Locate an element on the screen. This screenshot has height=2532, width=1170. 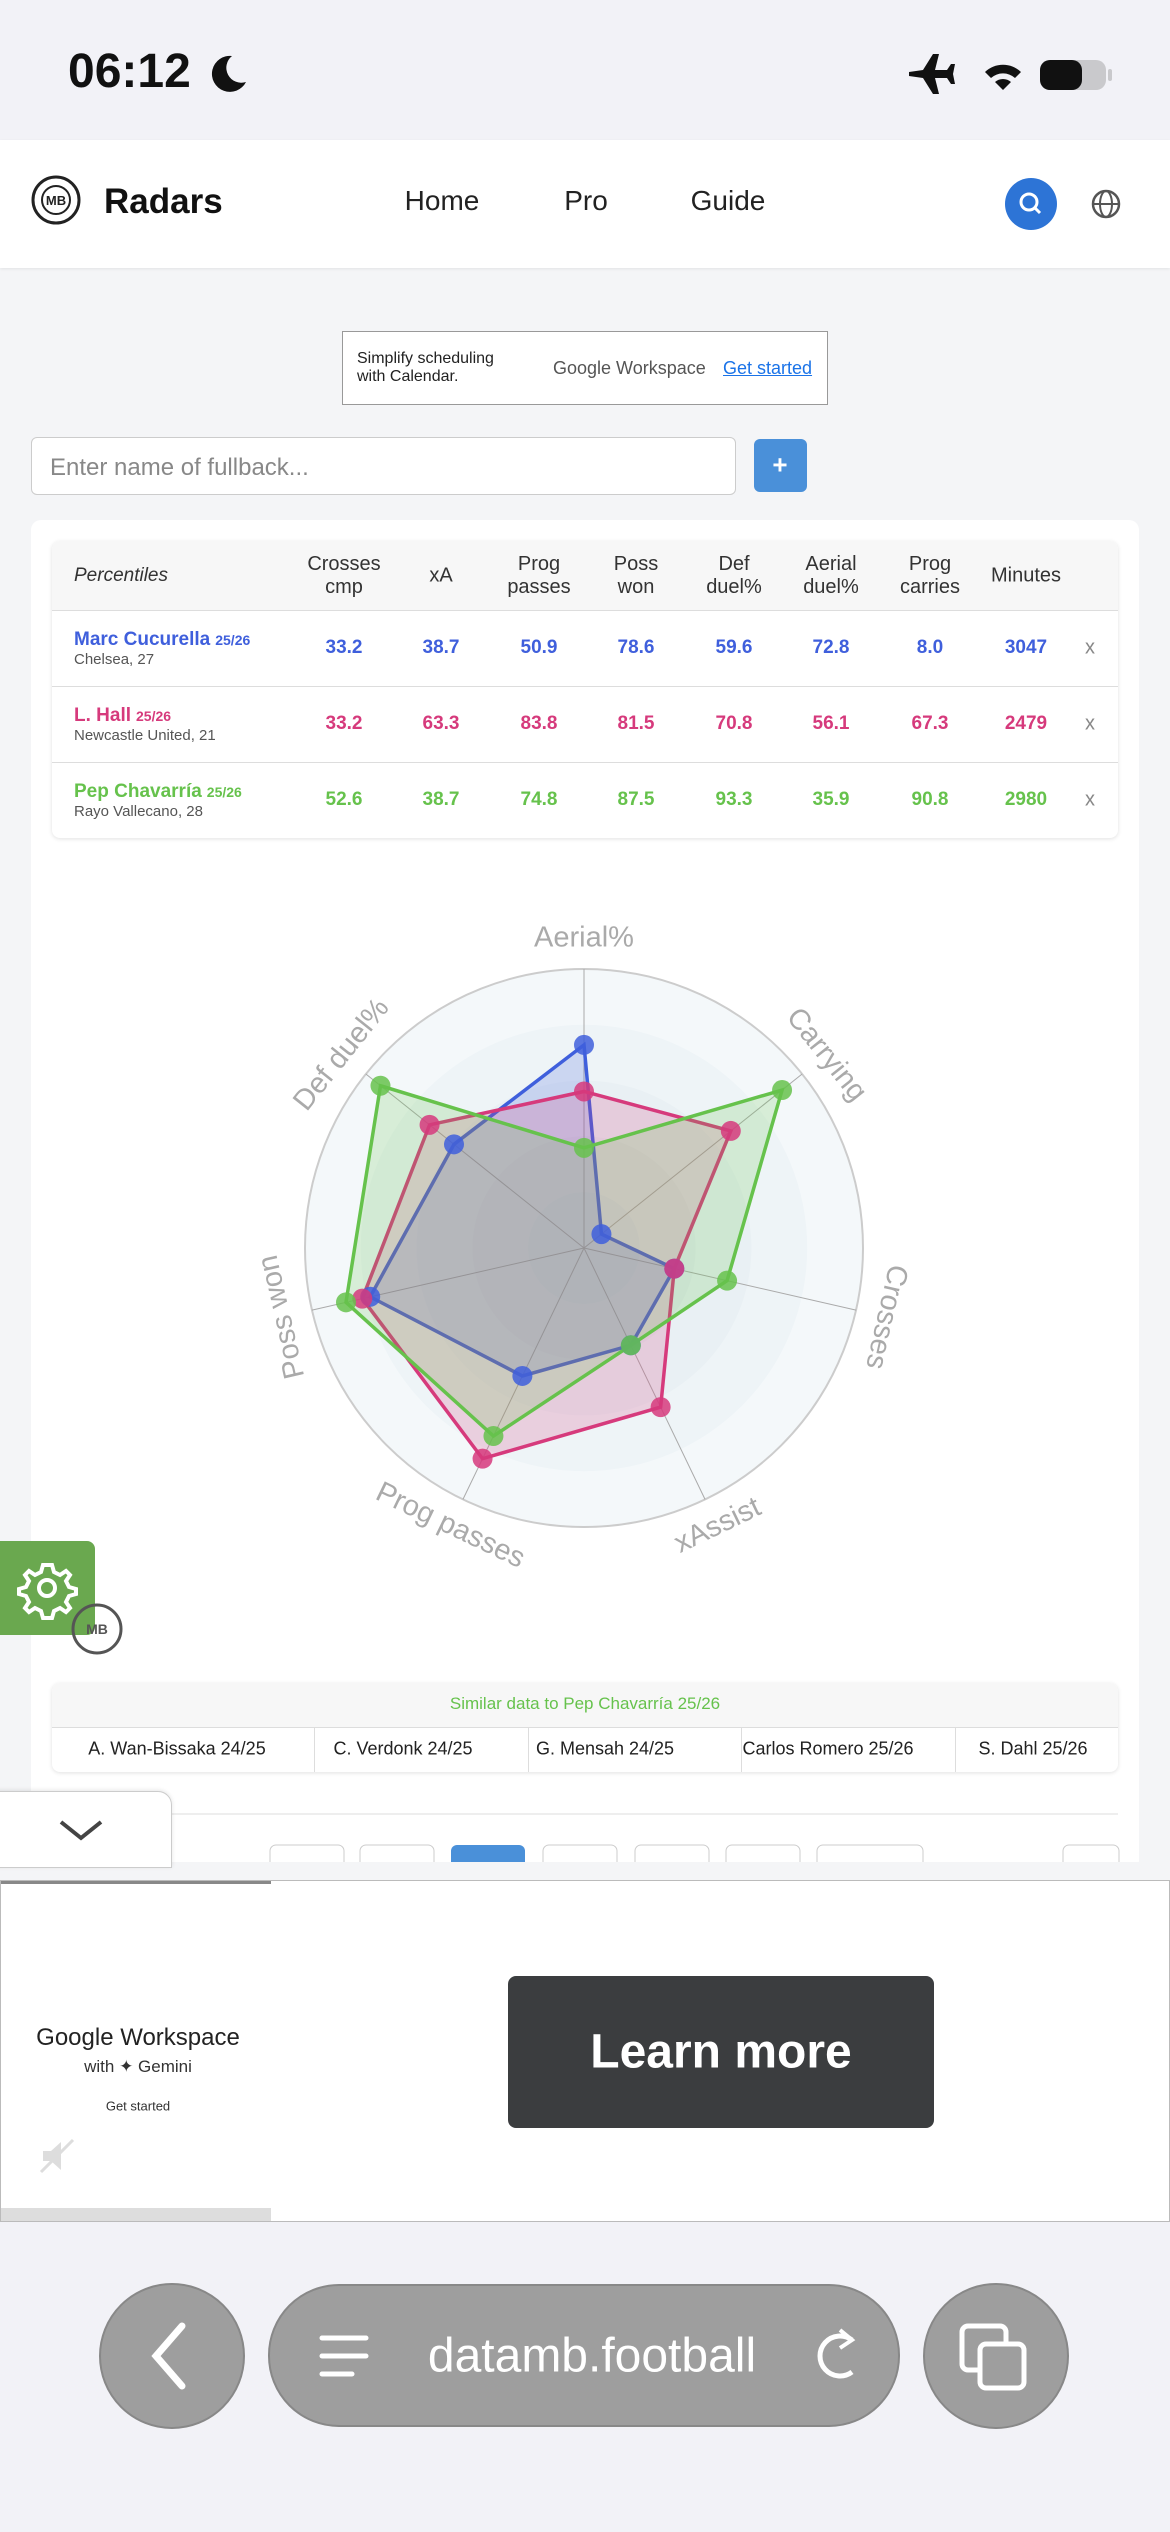
cell-value: 59.6 is located at coordinates (734, 647).